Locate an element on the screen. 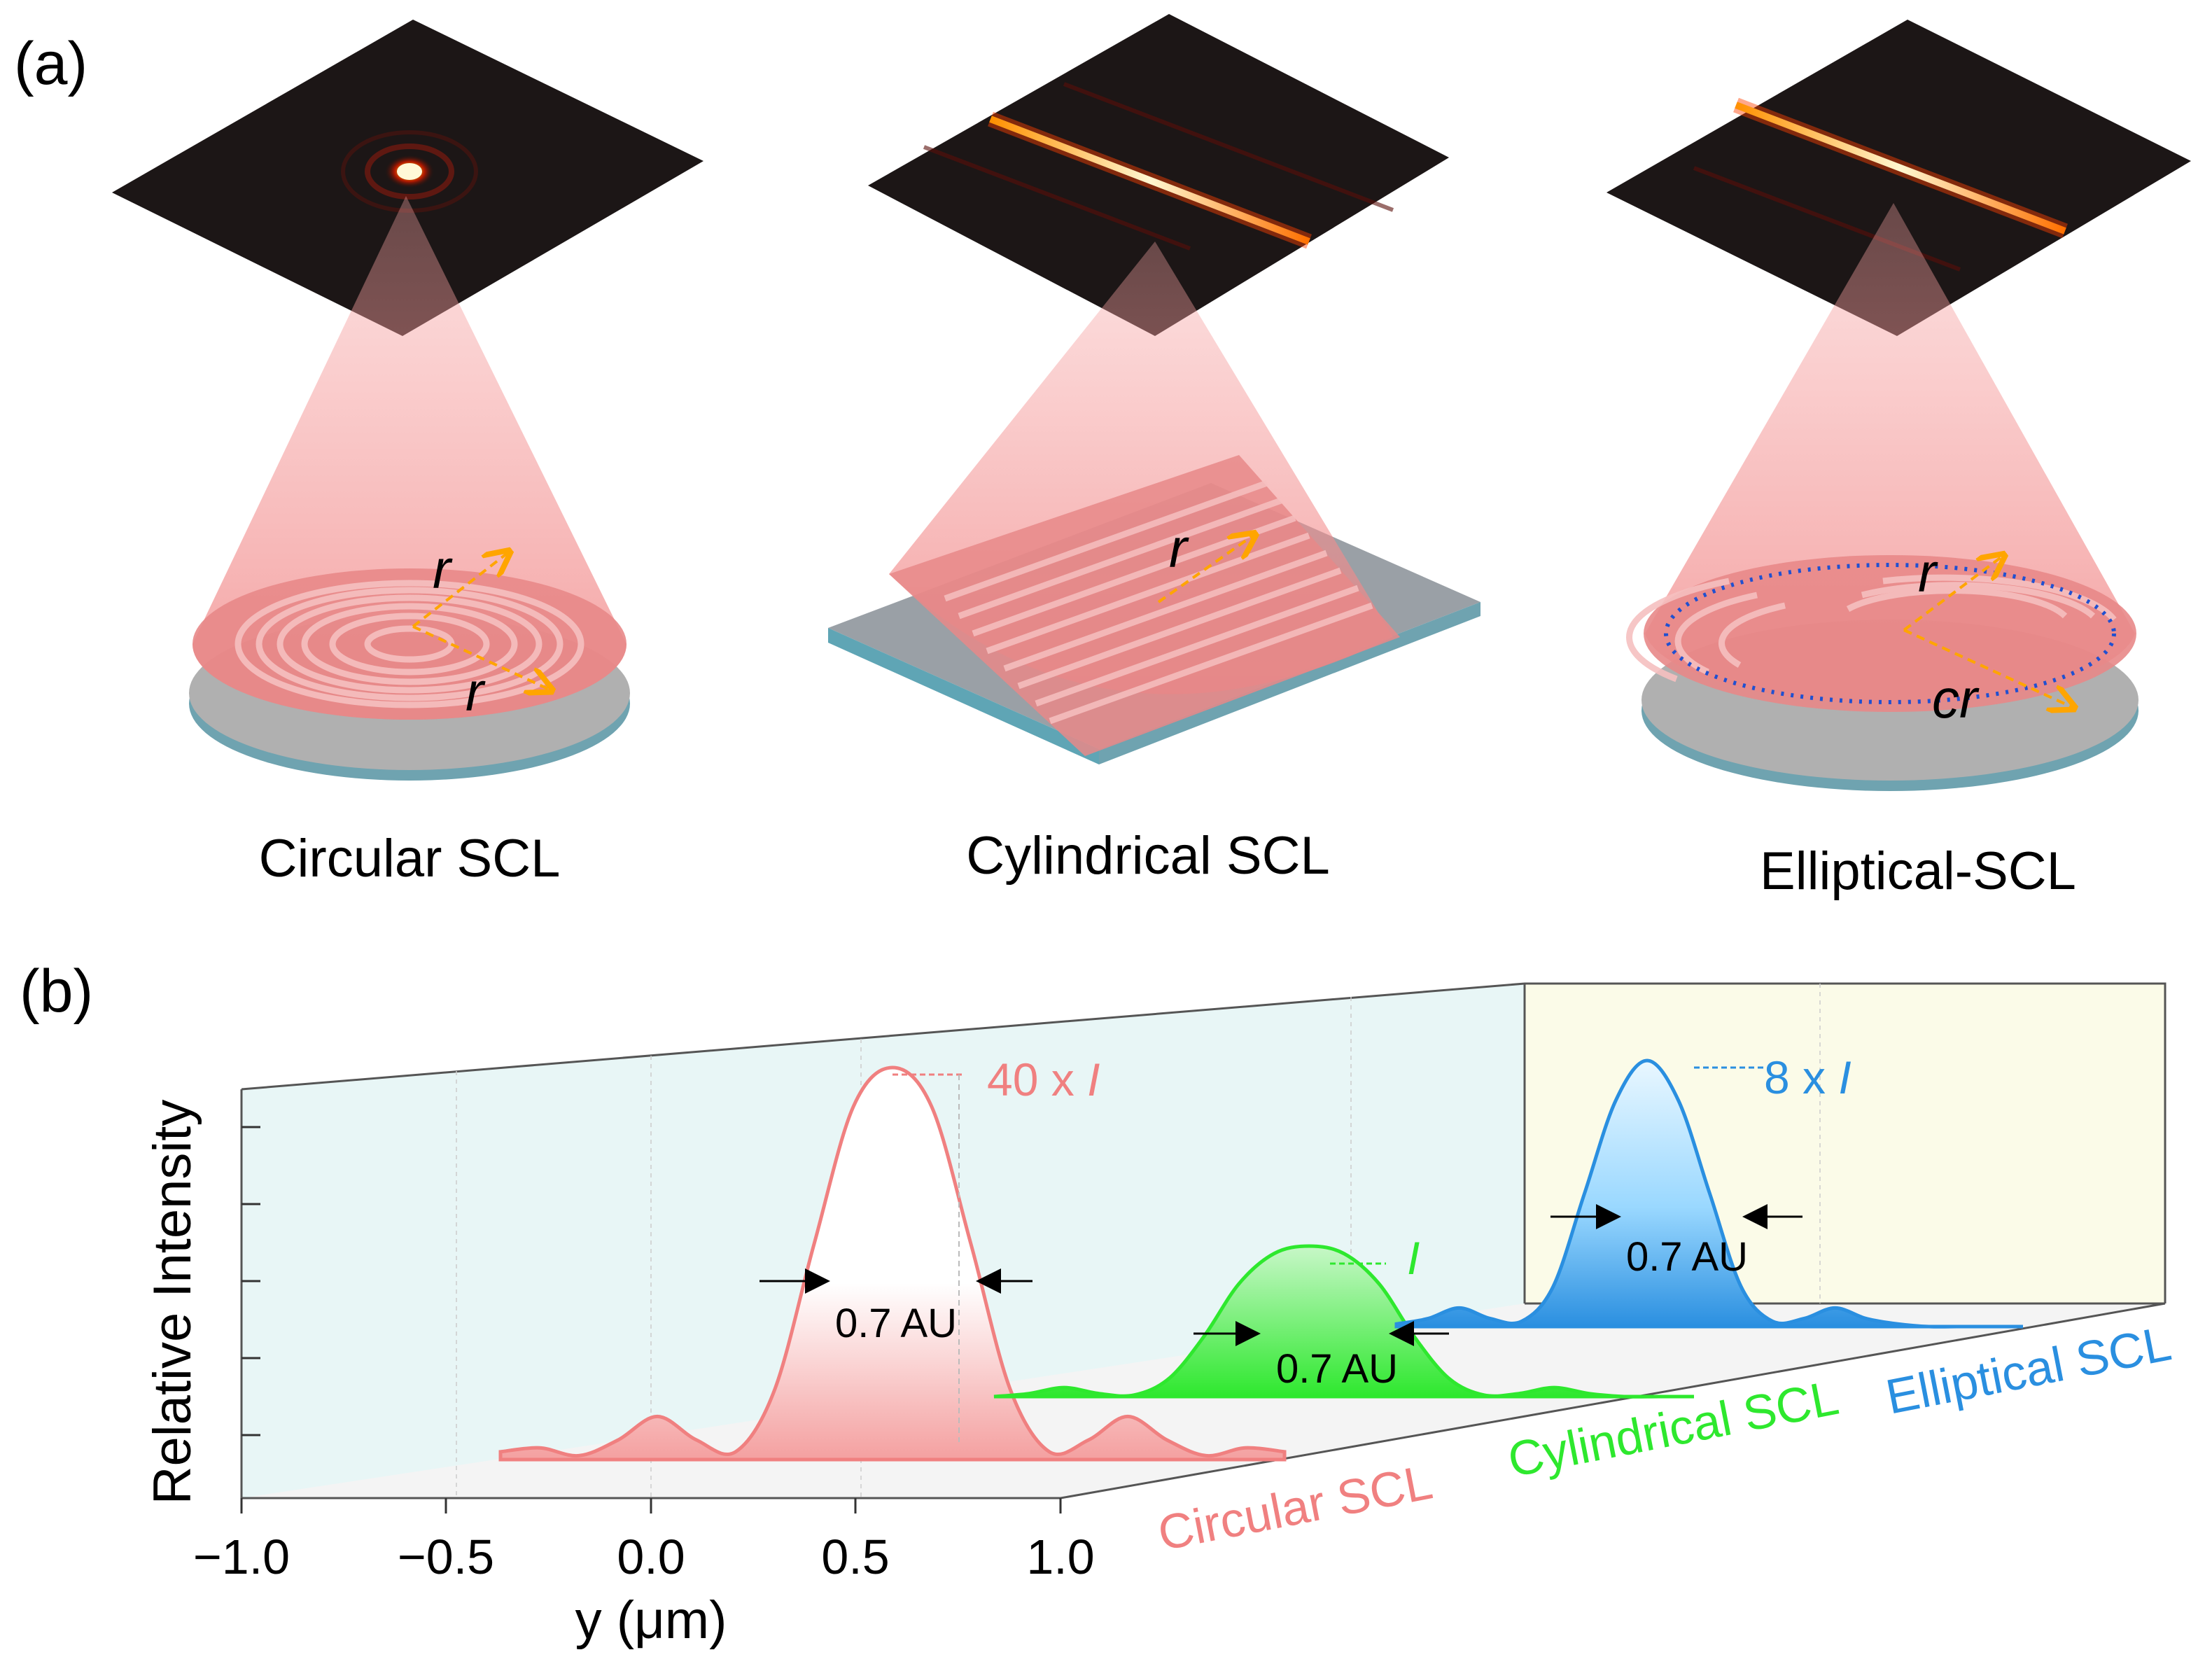 The width and height of the screenshot is (2212, 1664). circular-peak-label: 40 x I is located at coordinates (1043, 1079).